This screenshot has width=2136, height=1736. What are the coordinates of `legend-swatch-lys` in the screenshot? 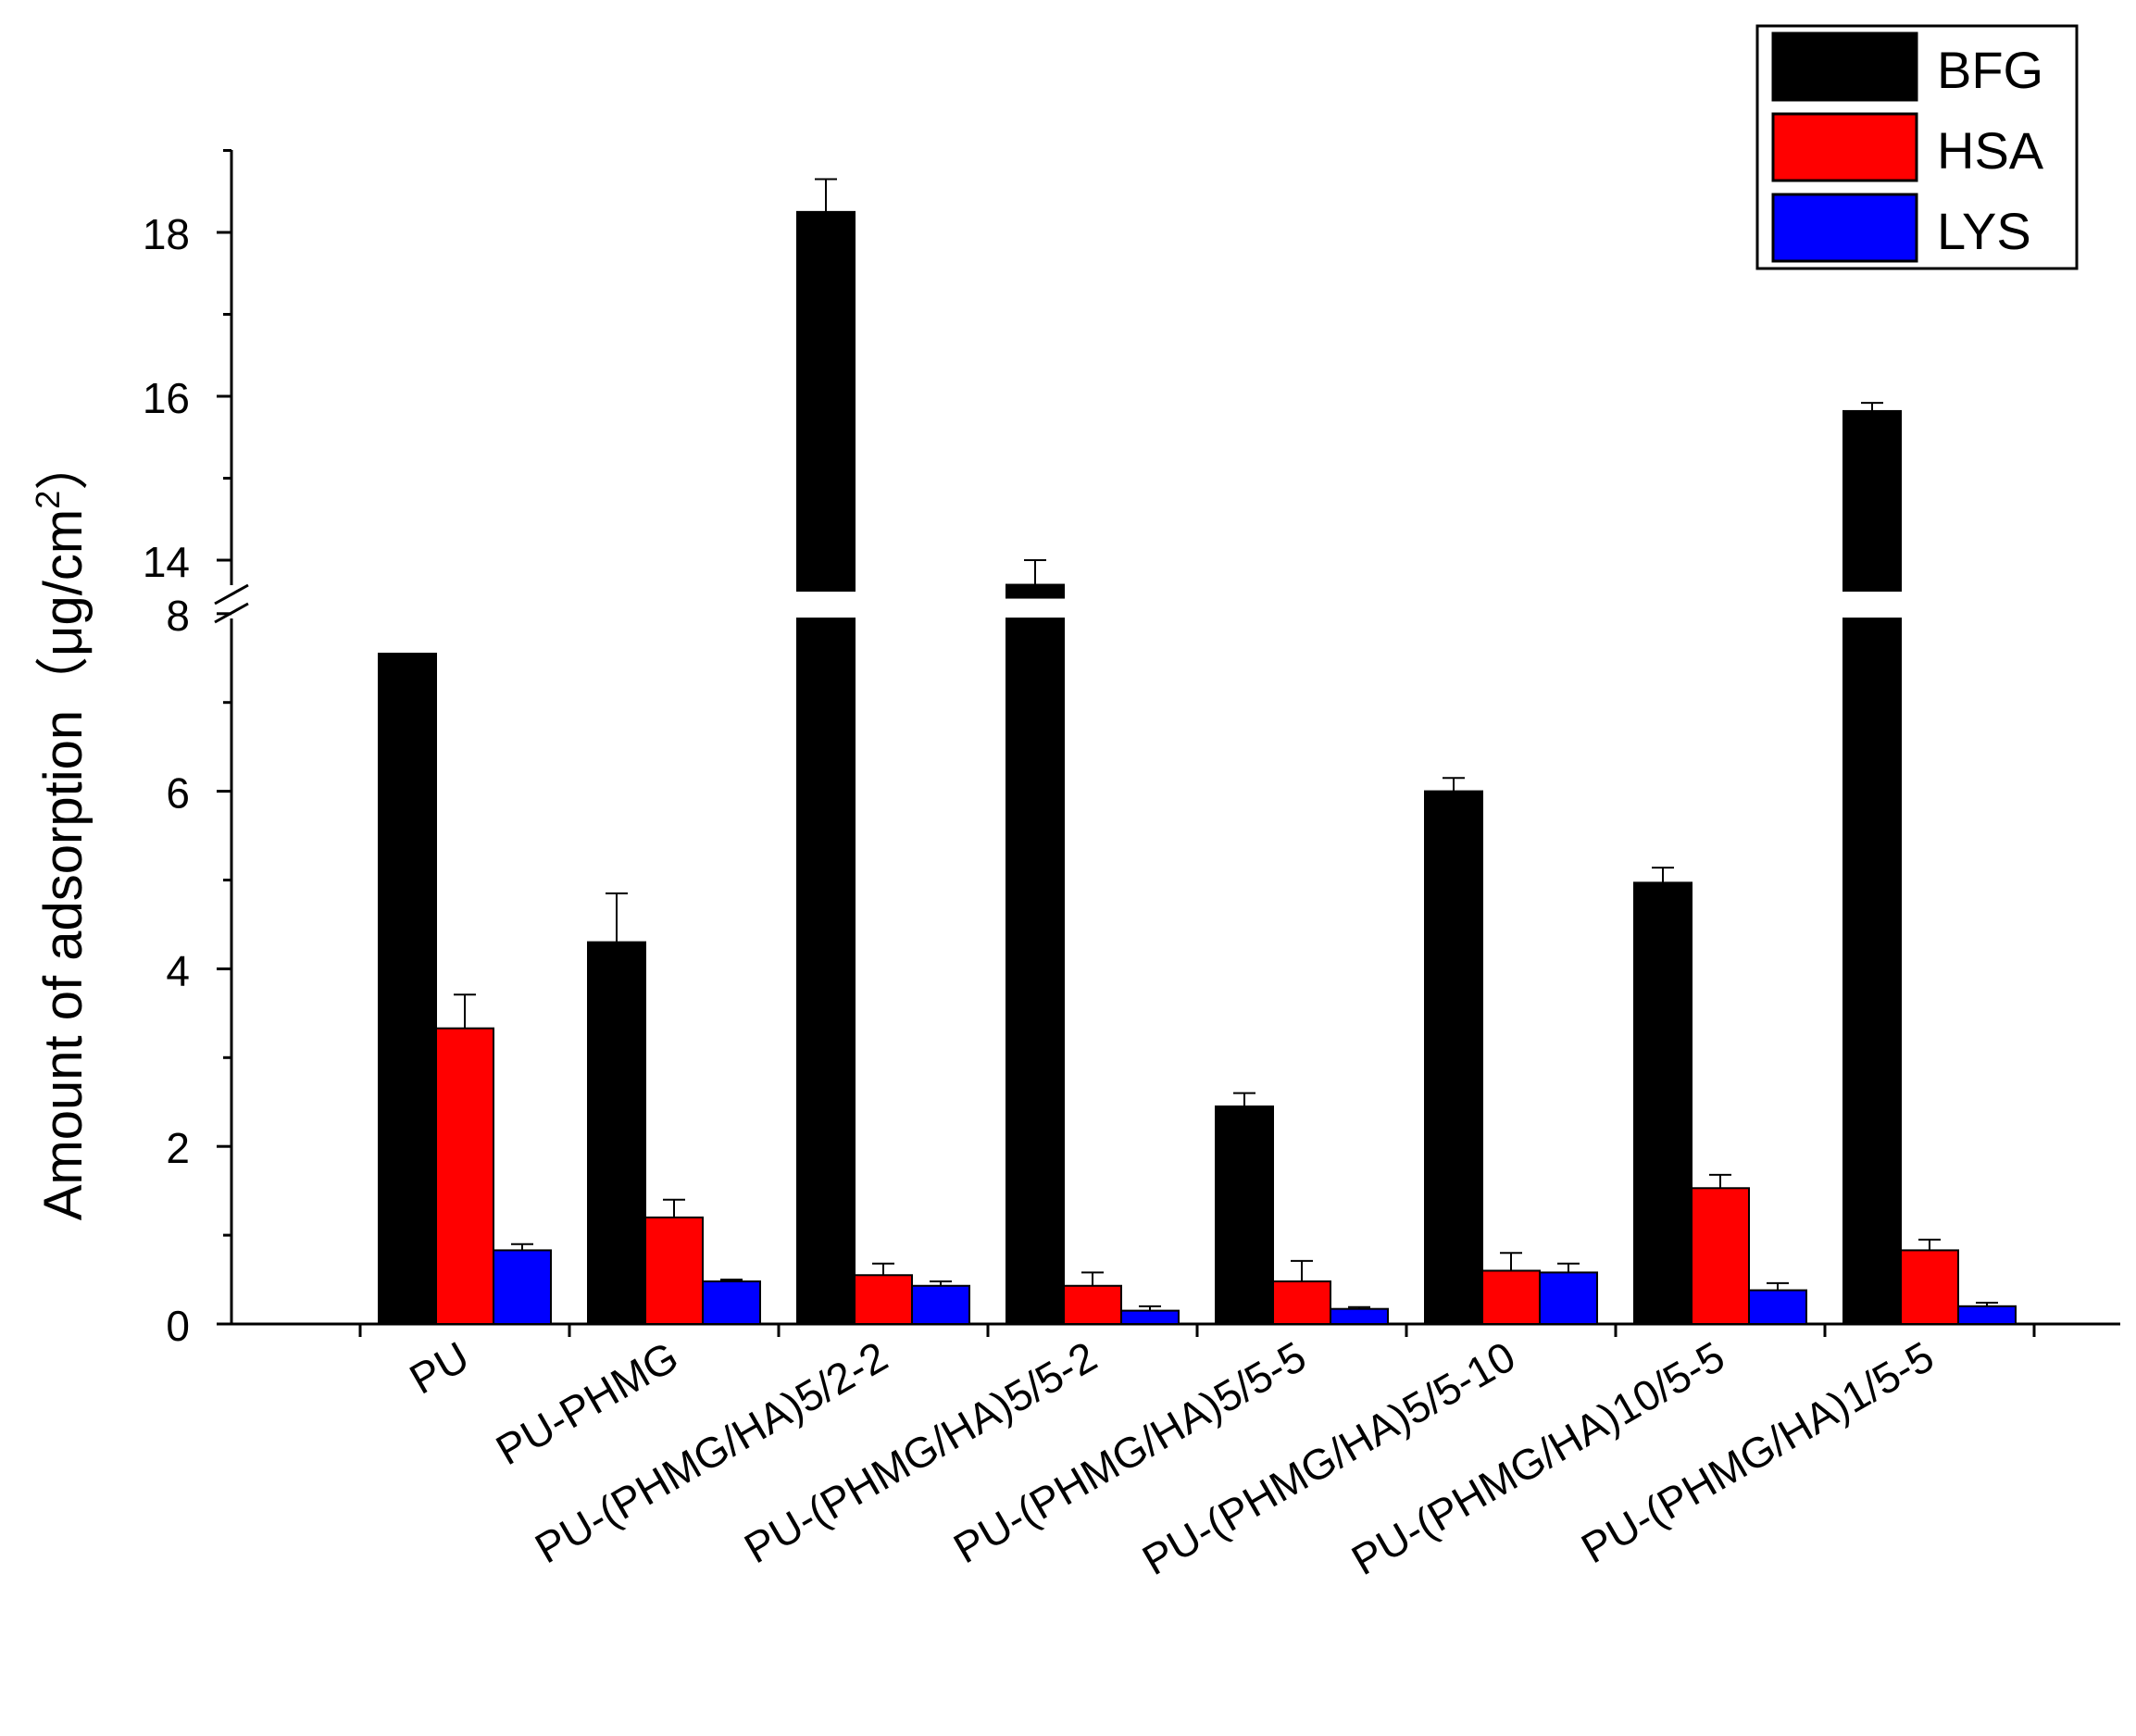 It's located at (1844, 228).